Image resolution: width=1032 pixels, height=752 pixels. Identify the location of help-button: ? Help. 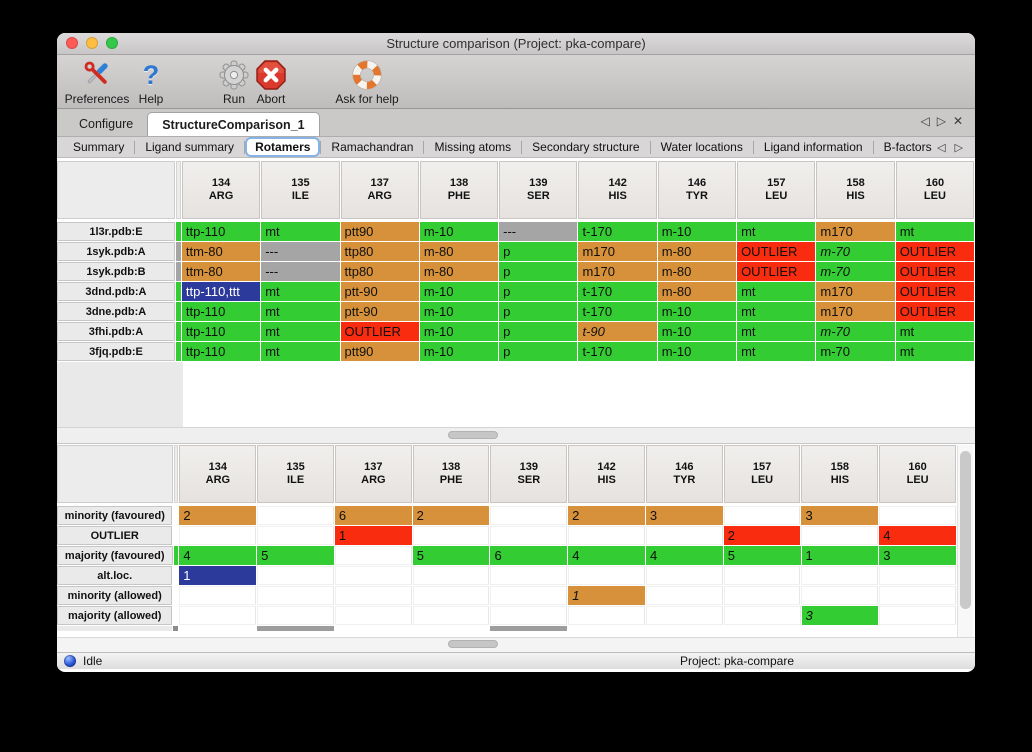
(151, 82).